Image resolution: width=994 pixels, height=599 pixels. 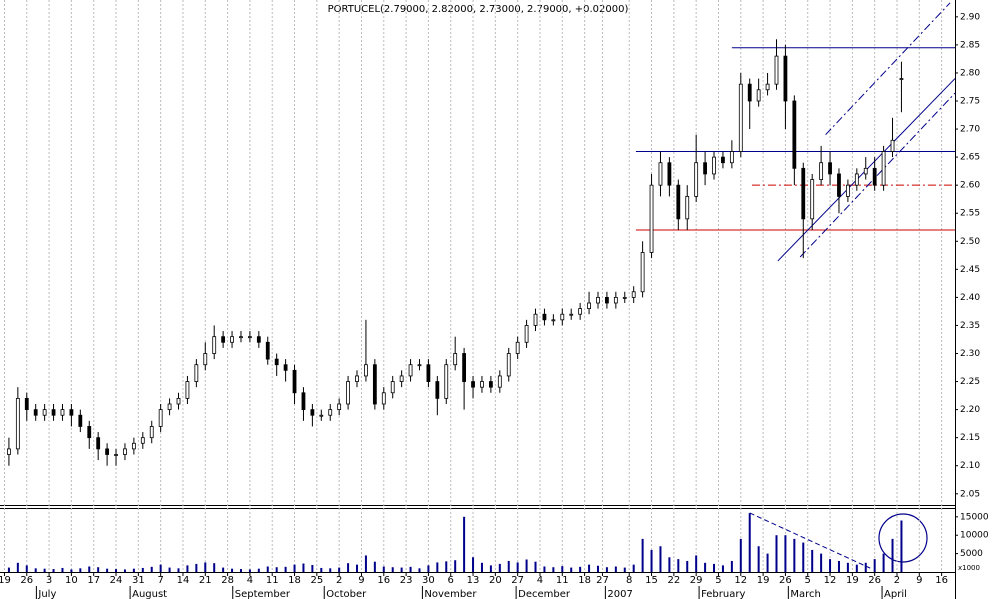 What do you see at coordinates (970, 354) in the screenshot?
I see `y-tick-label: 2.30` at bounding box center [970, 354].